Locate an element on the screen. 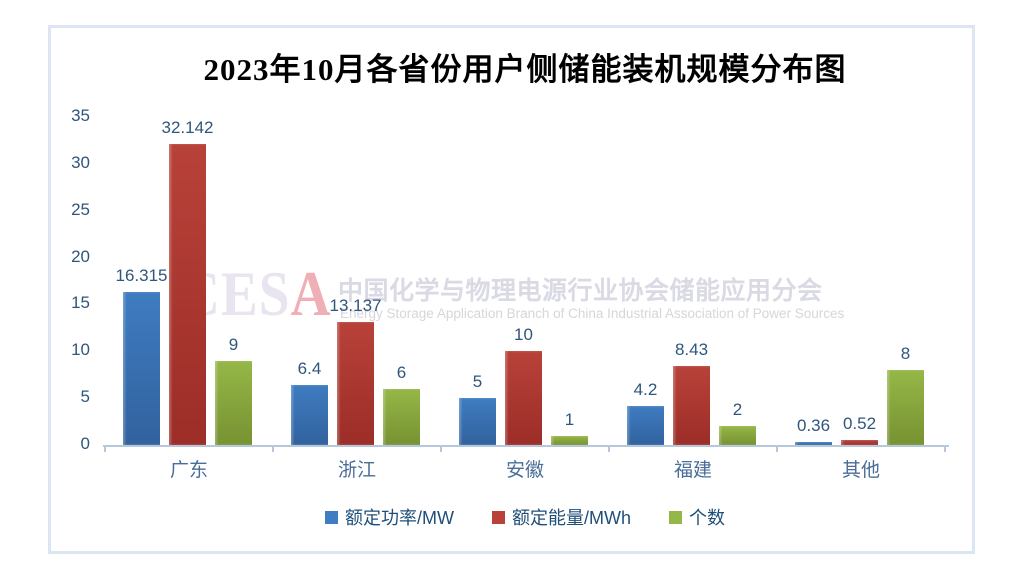  data-label: 9 is located at coordinates (233, 344).